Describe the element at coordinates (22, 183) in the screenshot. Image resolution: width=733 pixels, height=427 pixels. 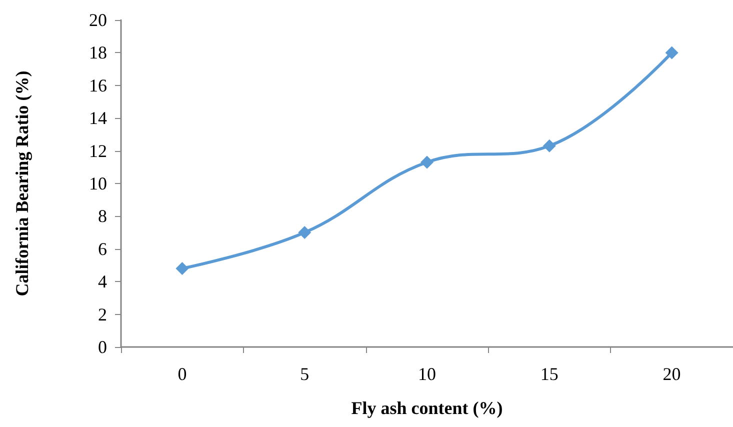
I see `y-axis-title: California Bearing Ratio (%)` at that location.